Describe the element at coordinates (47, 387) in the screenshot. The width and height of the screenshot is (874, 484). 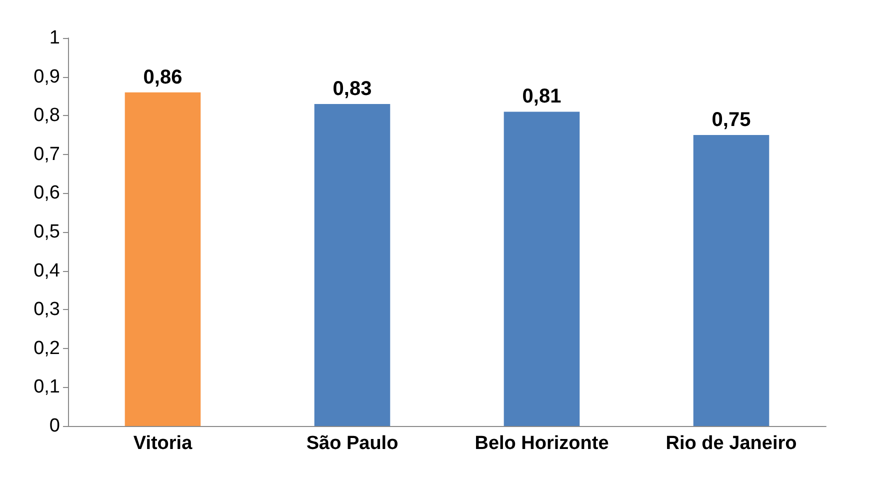
I see `y-tick-label: 0,1` at that location.